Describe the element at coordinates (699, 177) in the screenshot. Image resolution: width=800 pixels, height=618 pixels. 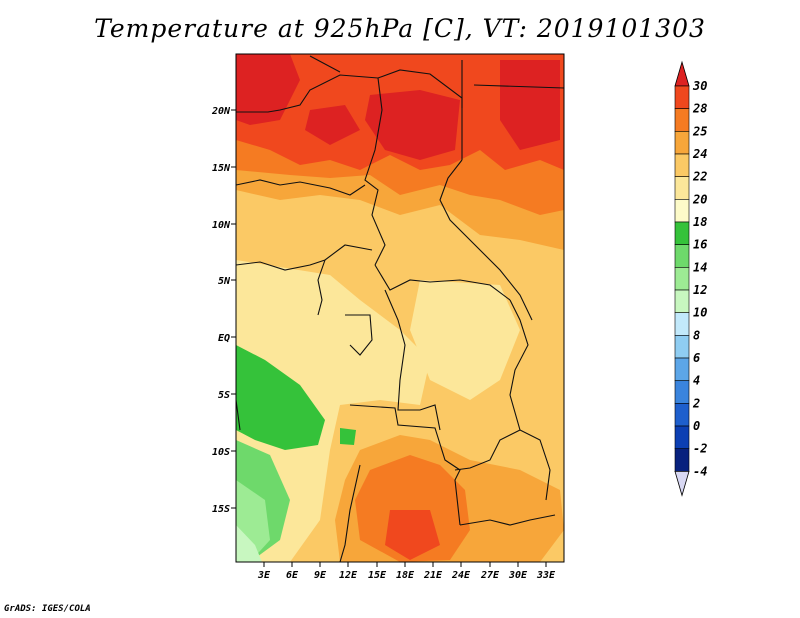
I see `colorbar-label: 22` at that location.